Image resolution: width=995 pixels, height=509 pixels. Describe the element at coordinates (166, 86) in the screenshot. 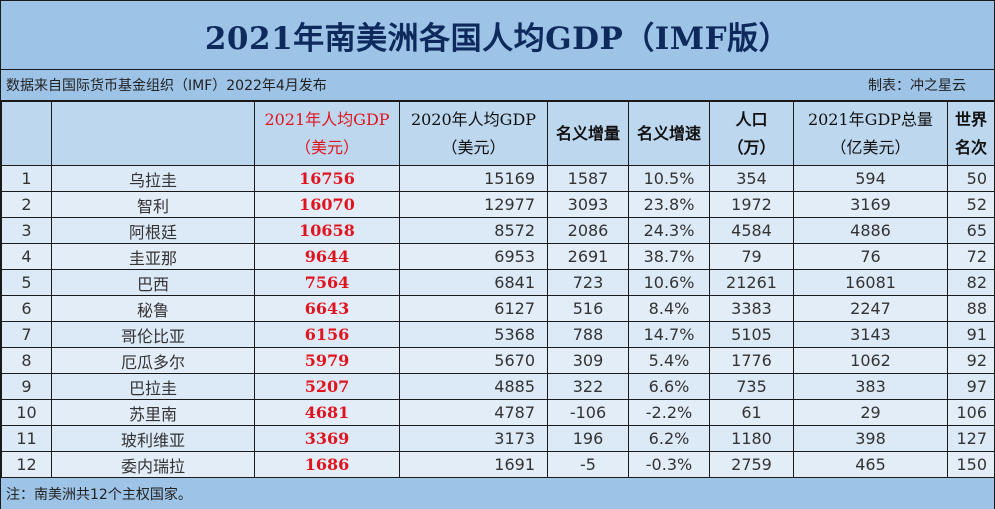

I see `data-source-note: 数据来自国际货币基金组织（IMF）2022年4月发布` at that location.